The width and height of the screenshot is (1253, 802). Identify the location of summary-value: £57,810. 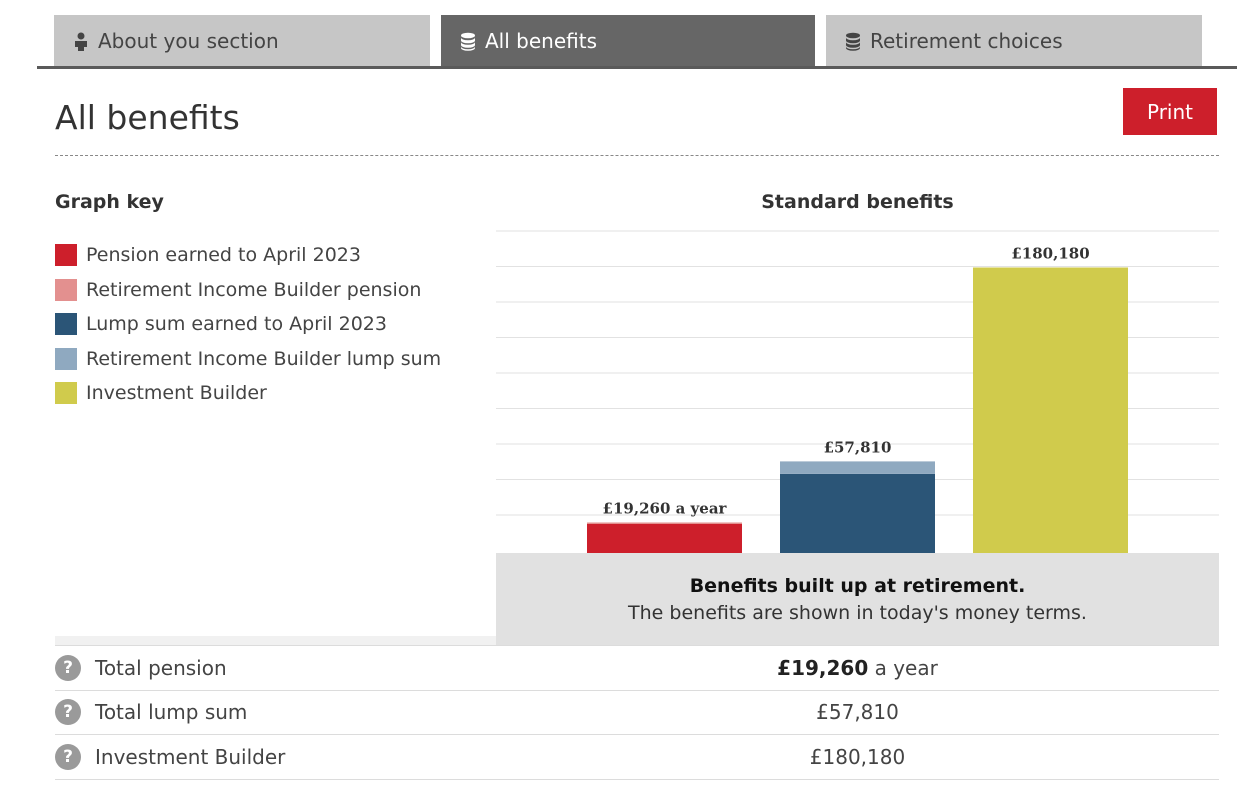
(857, 712).